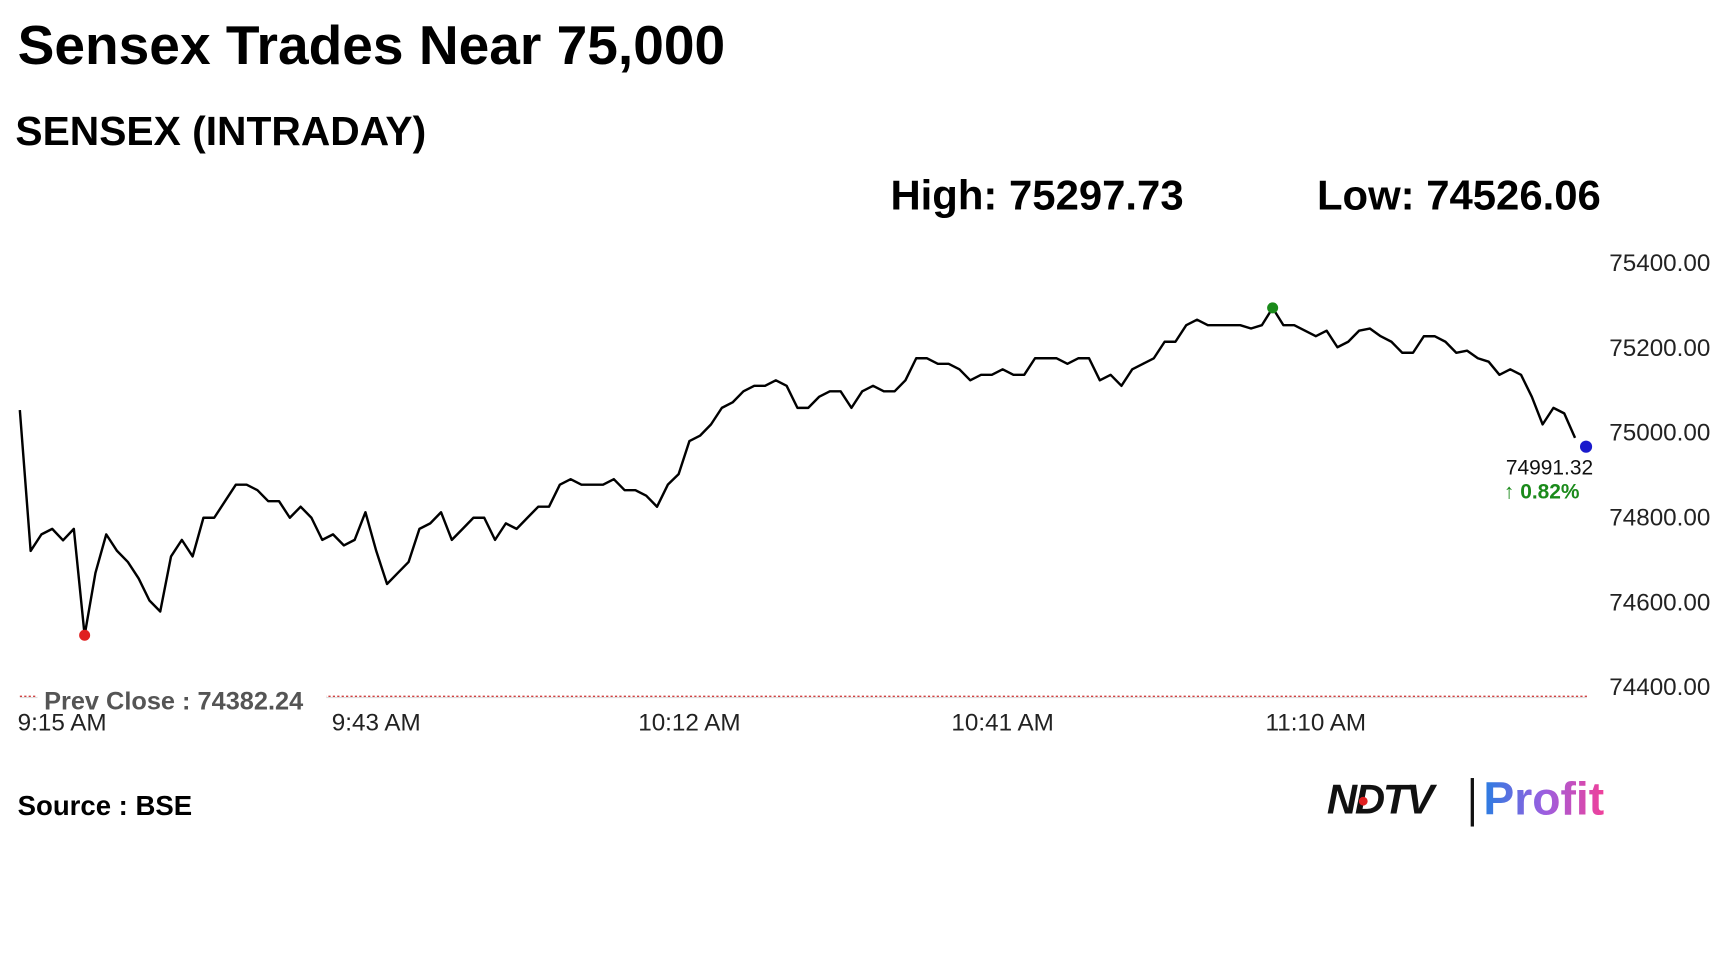 The image size is (1728, 972). What do you see at coordinates (1659, 348) in the screenshot?
I see `y-tick-label: 75200.00` at bounding box center [1659, 348].